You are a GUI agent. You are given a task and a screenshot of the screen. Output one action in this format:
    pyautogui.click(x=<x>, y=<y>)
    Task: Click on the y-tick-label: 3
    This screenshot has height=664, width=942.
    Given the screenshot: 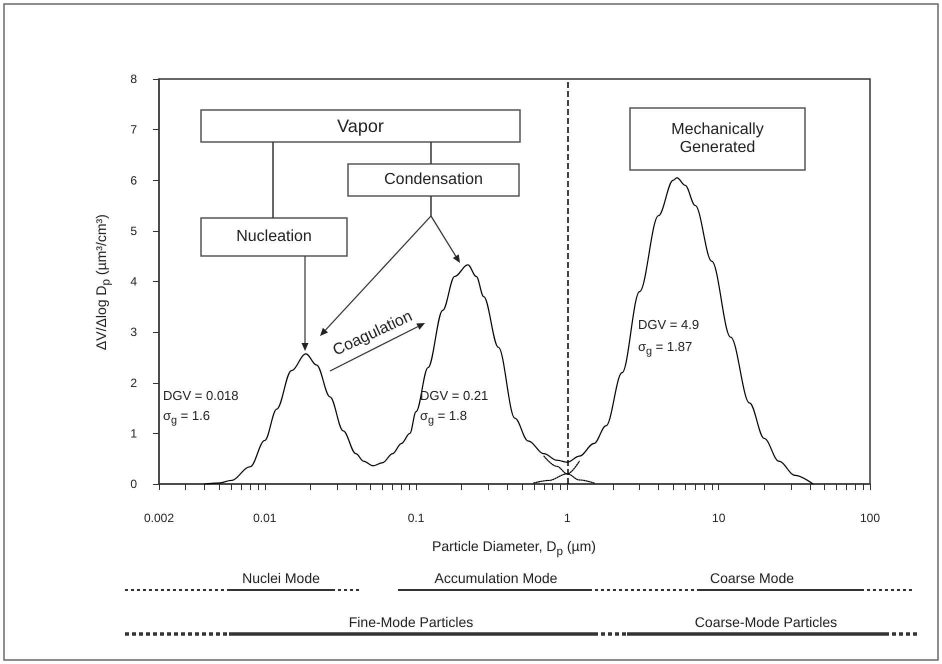 What is the action you would take?
    pyautogui.click(x=134, y=332)
    